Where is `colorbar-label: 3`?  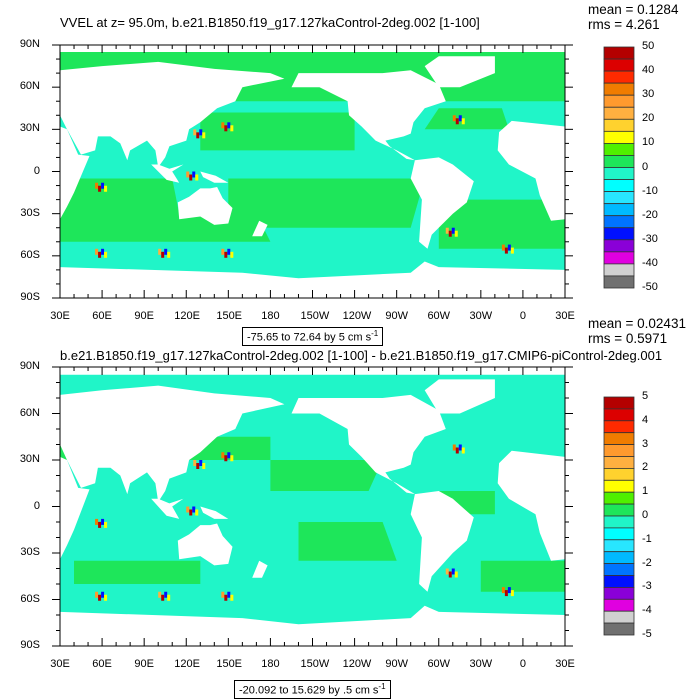
colorbar-label: 3 is located at coordinates (645, 443).